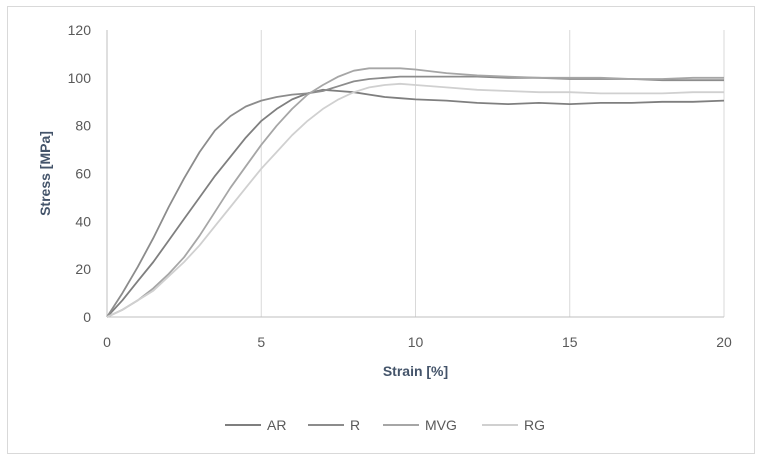 Image resolution: width=763 pixels, height=462 pixels. What do you see at coordinates (415, 371) in the screenshot?
I see `x-axis-title: Strain [%]` at bounding box center [415, 371].